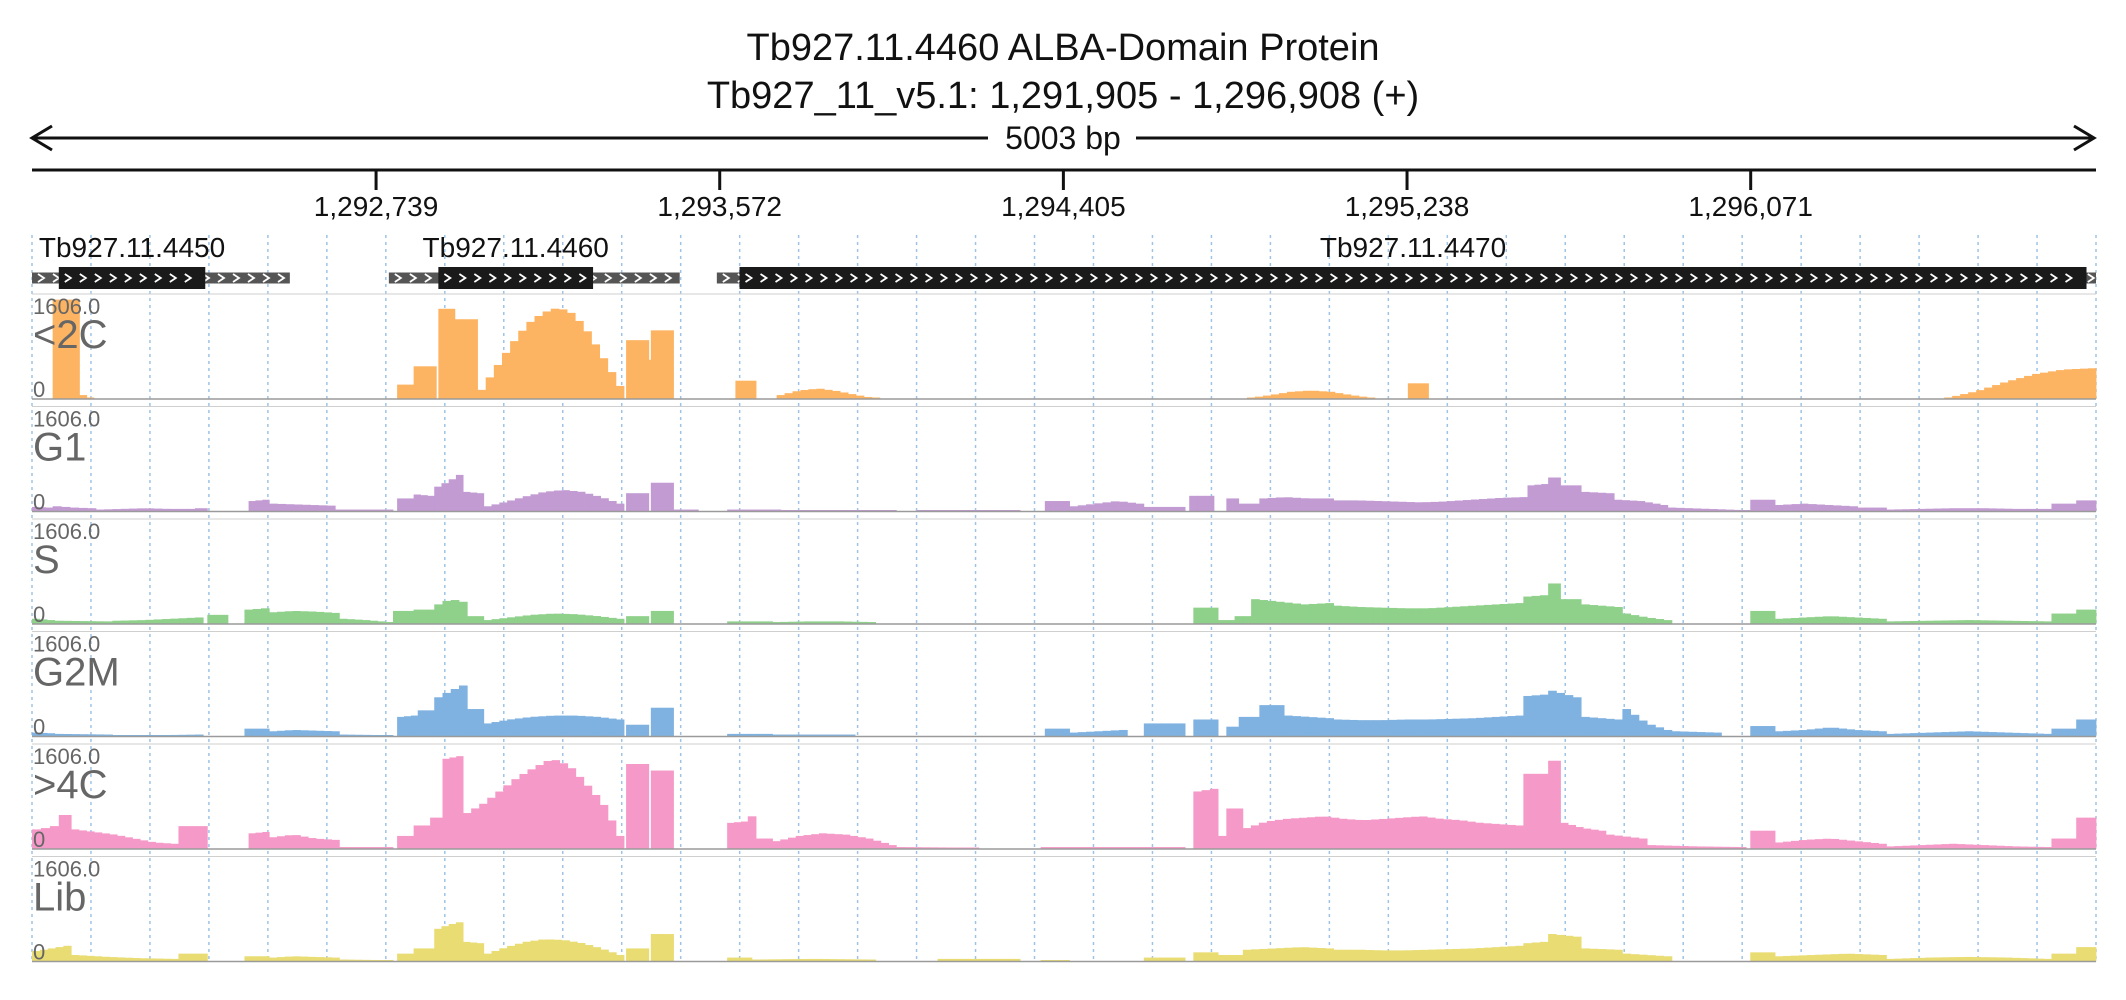 The height and width of the screenshot is (1000, 2126). Describe the element at coordinates (1063, 138) in the screenshot. I see `span-ruler: 5003 bp` at that location.